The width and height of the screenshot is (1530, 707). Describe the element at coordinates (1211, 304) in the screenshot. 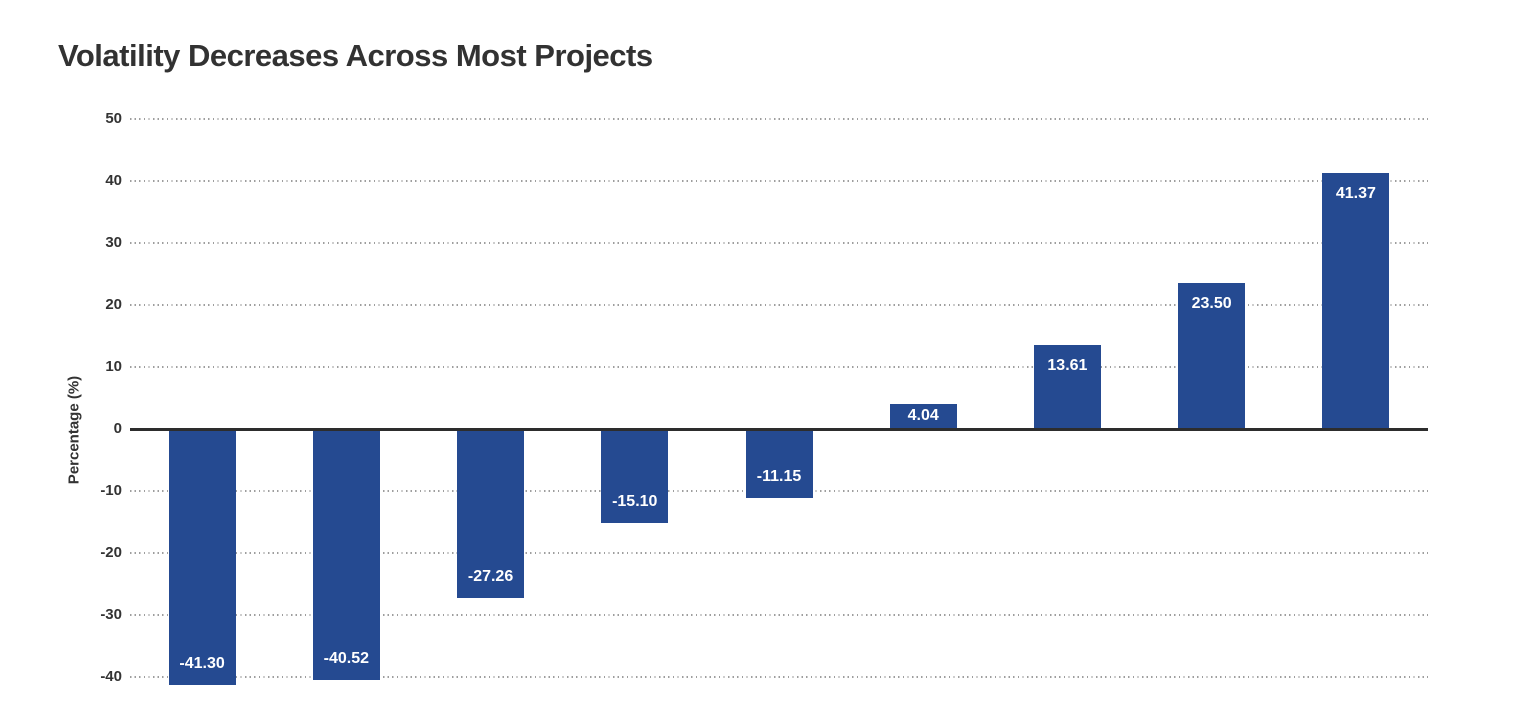

I see `bar-value-label: 23.50` at that location.